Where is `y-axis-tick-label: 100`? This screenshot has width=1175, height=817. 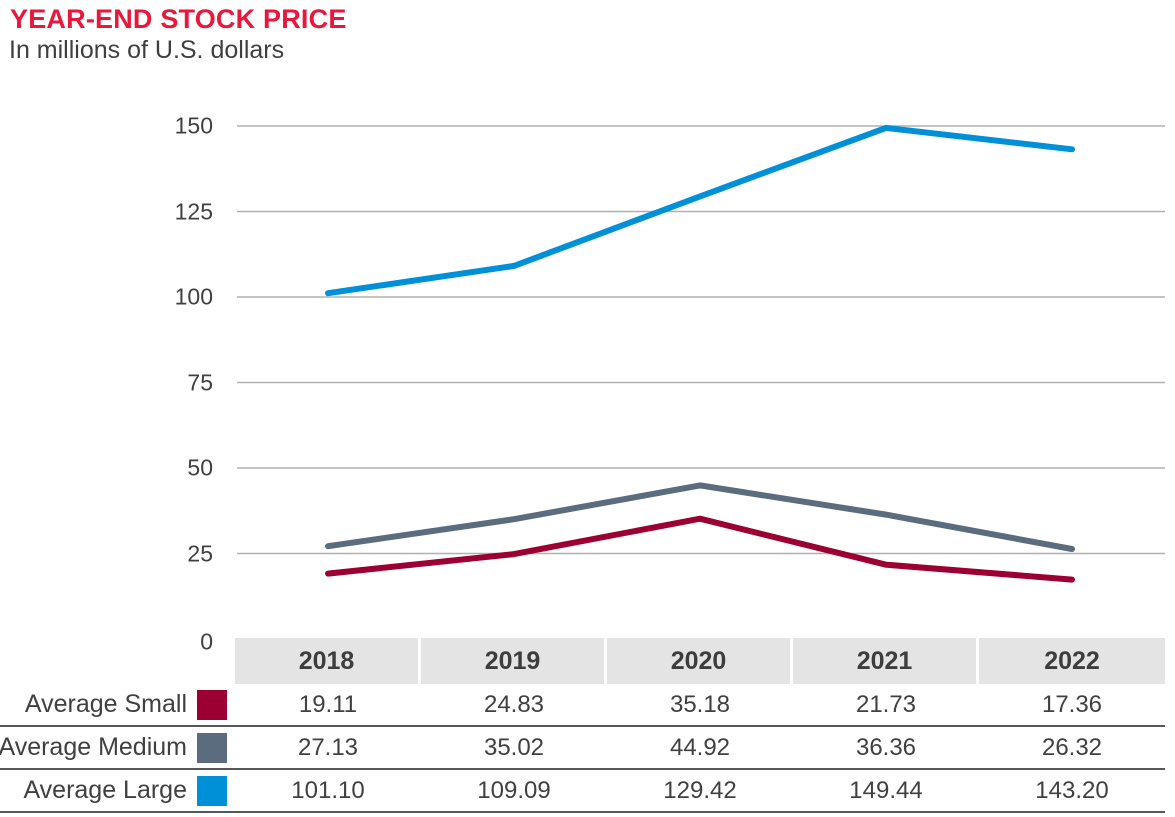
y-axis-tick-label: 100 is located at coordinates (193, 296).